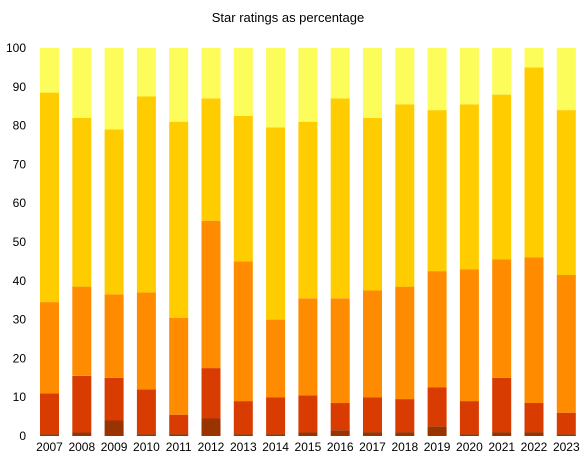 Image resolution: width=584 pixels, height=463 pixels. Describe the element at coordinates (22, 436) in the screenshot. I see `y-tick-label: 0` at that location.